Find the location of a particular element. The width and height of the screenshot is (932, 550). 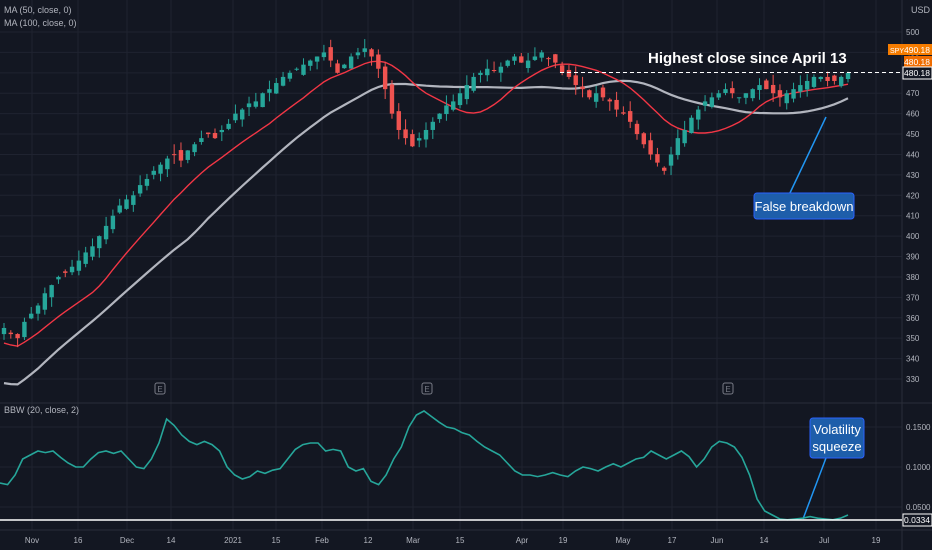

time-tick-label: 19 is located at coordinates (563, 540).